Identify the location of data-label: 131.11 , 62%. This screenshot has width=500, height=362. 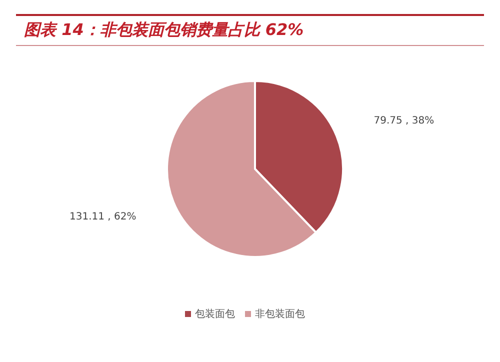
(102, 216).